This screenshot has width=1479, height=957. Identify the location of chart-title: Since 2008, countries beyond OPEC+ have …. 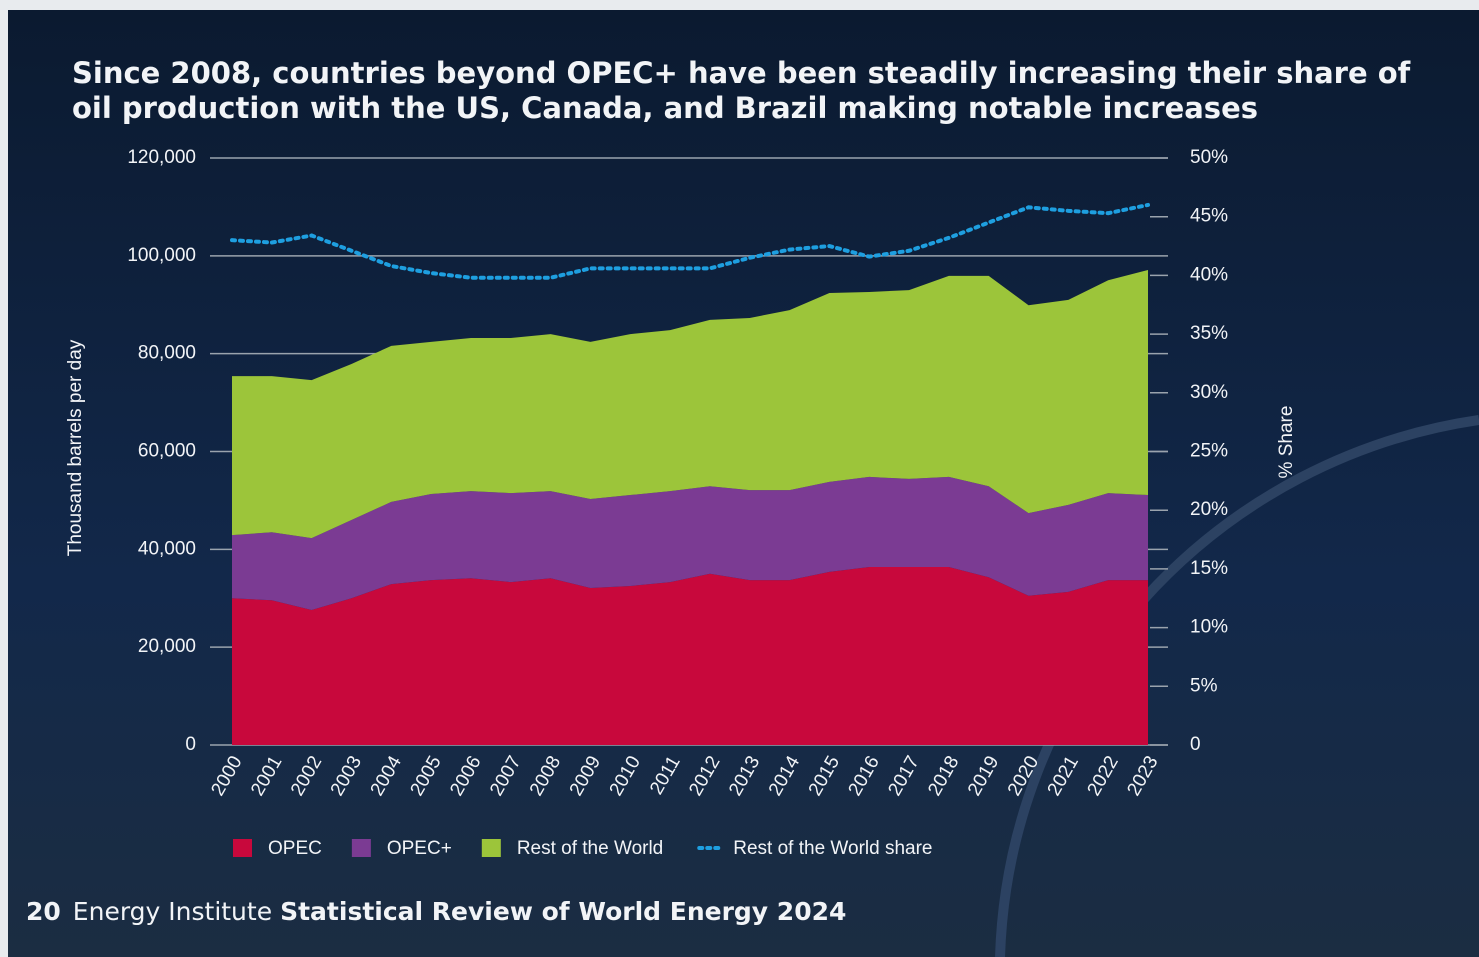
(741, 90).